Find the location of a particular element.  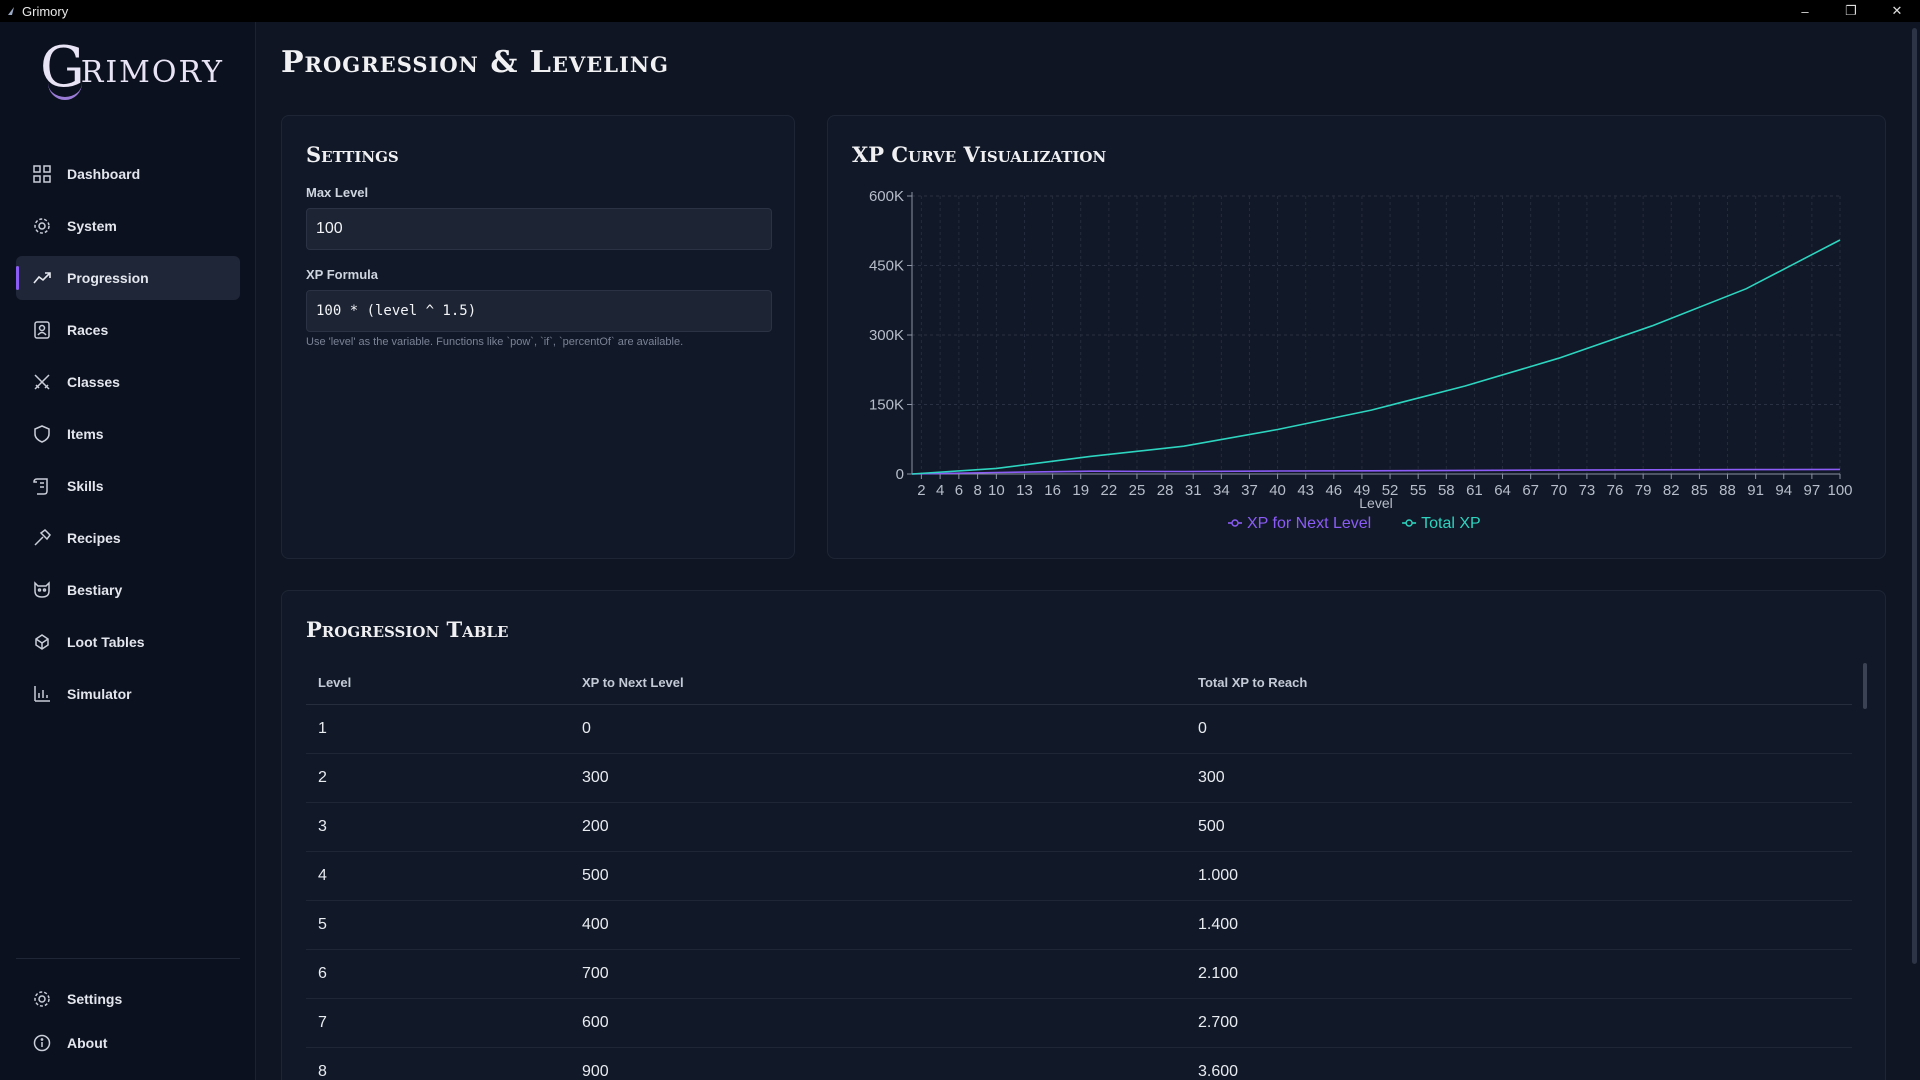

bar-chart-icon is located at coordinates (42, 694).